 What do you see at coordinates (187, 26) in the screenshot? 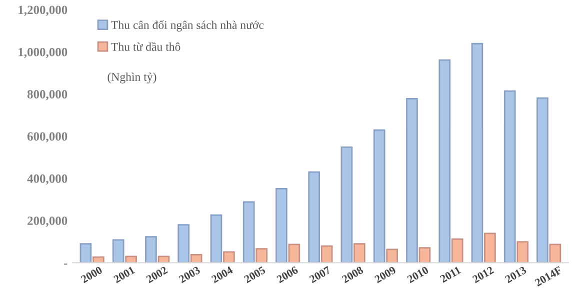
I see `legend-label: Thu cân đối ngân sách nhà nước` at bounding box center [187, 26].